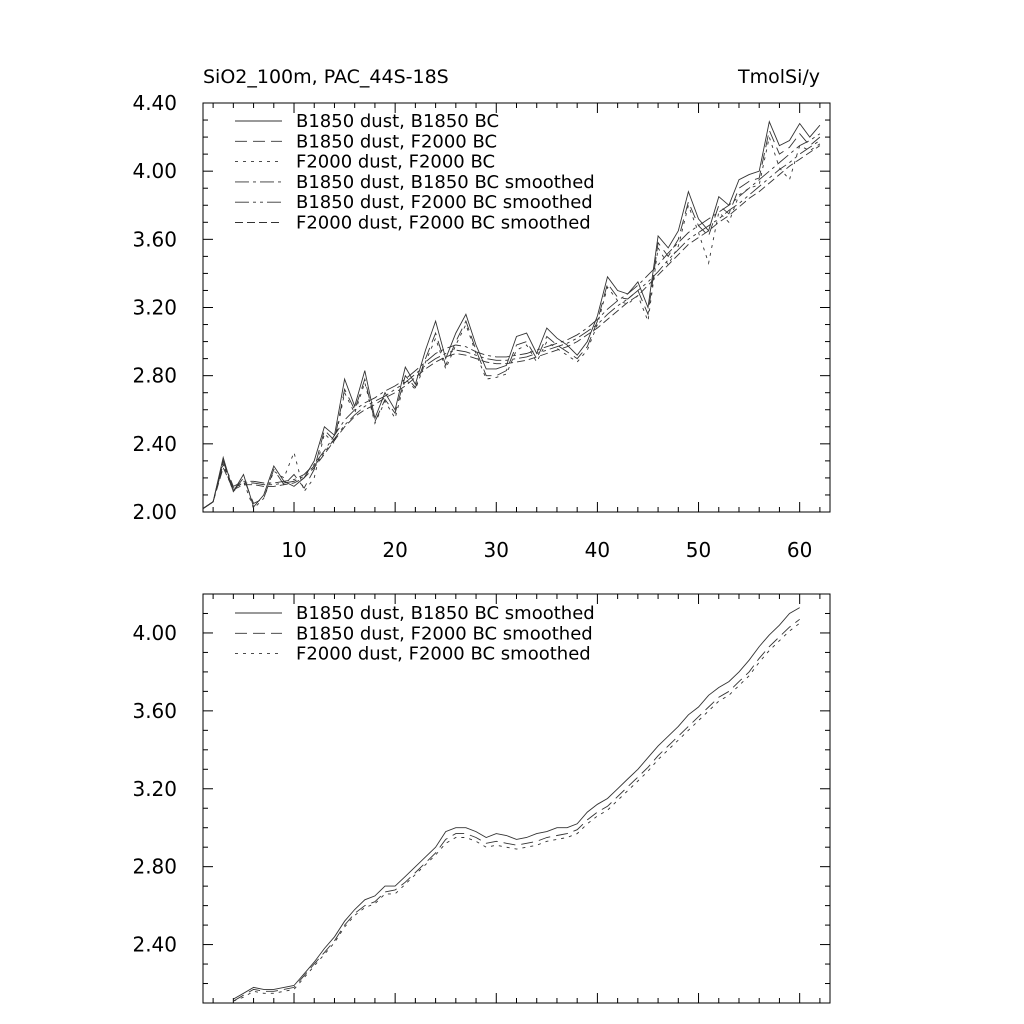 This screenshot has width=1024, height=1024. Describe the element at coordinates (154, 444) in the screenshot. I see `chart-0-y-tick-label: 2.40` at that location.